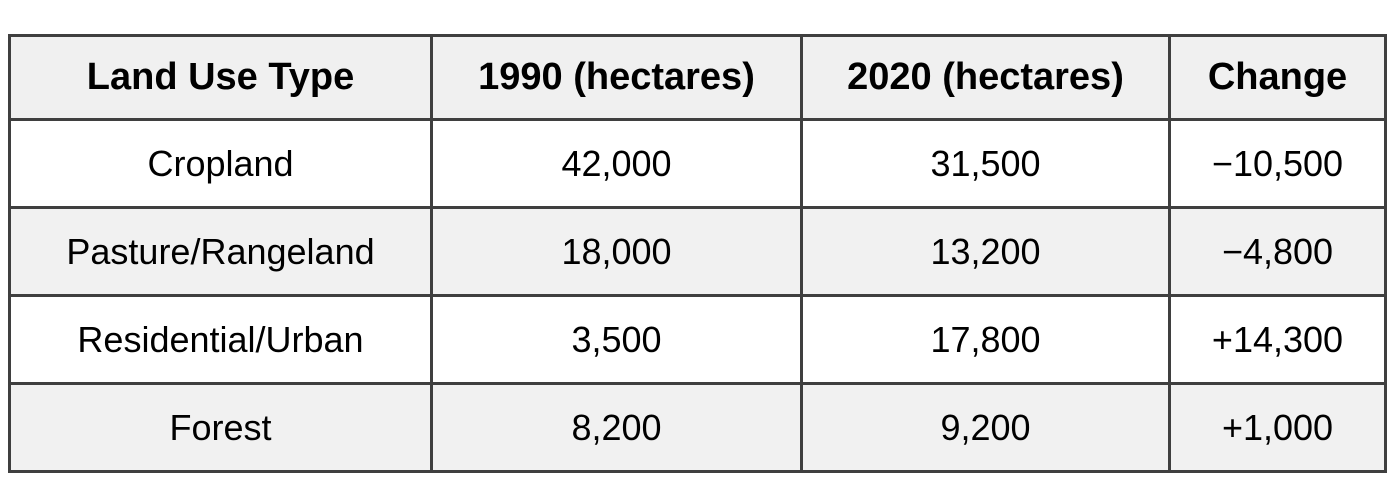  Describe the element at coordinates (1277, 427) in the screenshot. I see `cell-change-value: +1,000` at that location.